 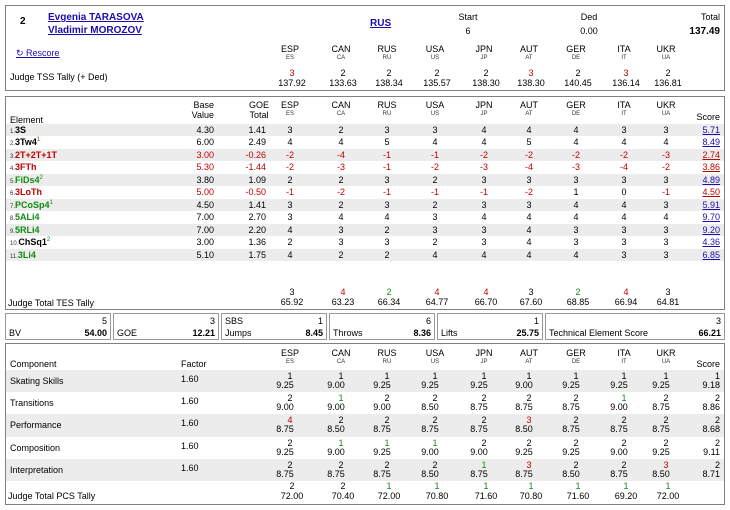 What do you see at coordinates (711, 229) in the screenshot?
I see `element-score-link: 9.20` at bounding box center [711, 229].